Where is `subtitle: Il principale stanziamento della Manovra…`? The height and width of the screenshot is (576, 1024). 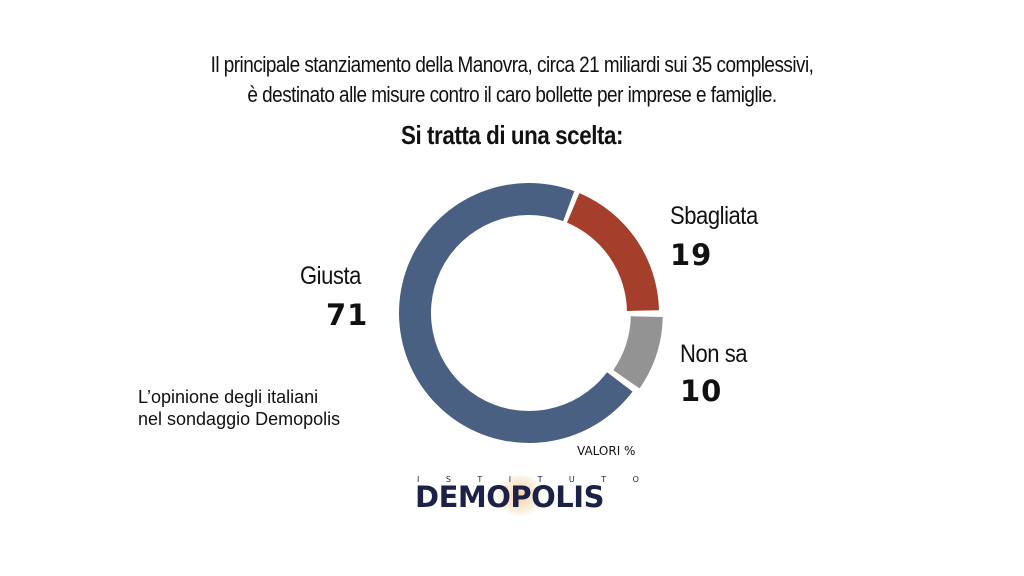
subtitle: Il principale stanziamento della Manovra… is located at coordinates (512, 80).